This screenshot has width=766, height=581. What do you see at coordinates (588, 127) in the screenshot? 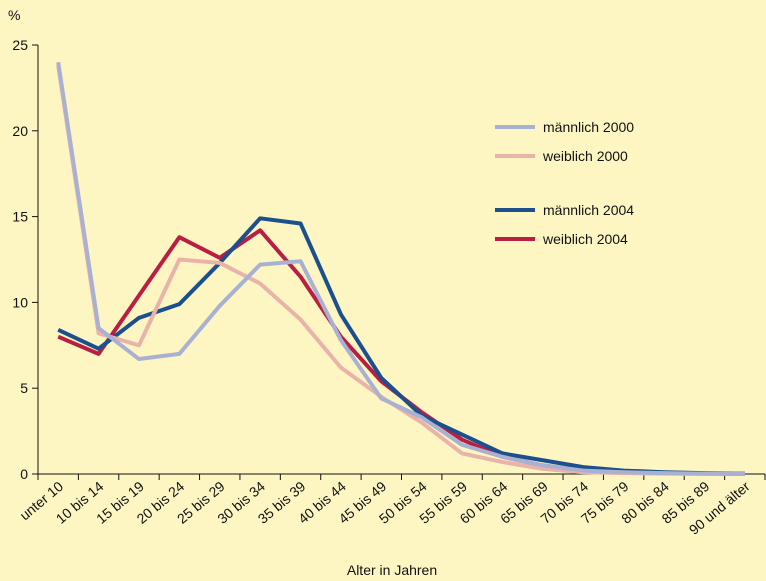
I see `legend-label: männlich 2000` at bounding box center [588, 127].